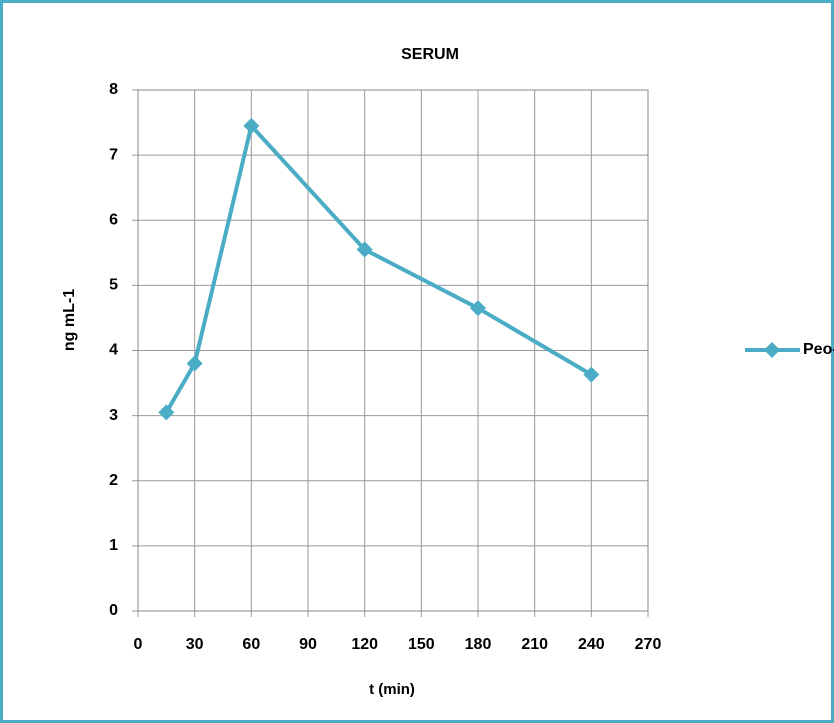  Describe the element at coordinates (772, 350) in the screenshot. I see `legend-marker` at that location.